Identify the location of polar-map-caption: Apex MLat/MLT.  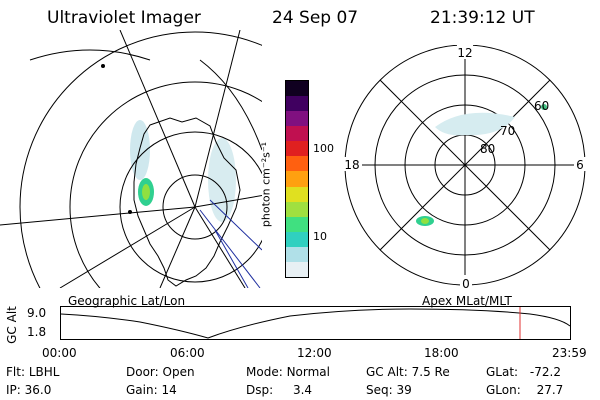
(467, 301).